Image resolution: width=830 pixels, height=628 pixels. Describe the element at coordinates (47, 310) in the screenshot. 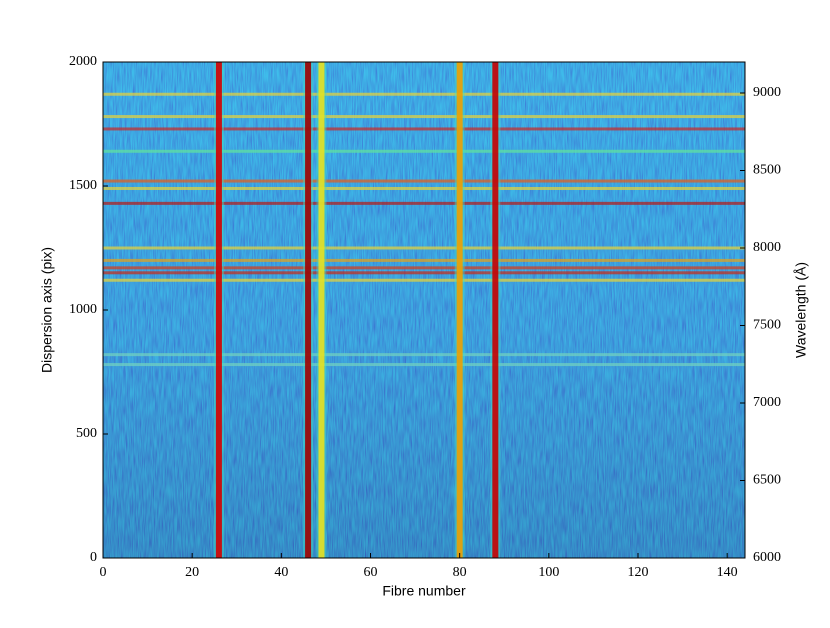

I see `y-axis-label: Dispersion axis (pix)` at that location.